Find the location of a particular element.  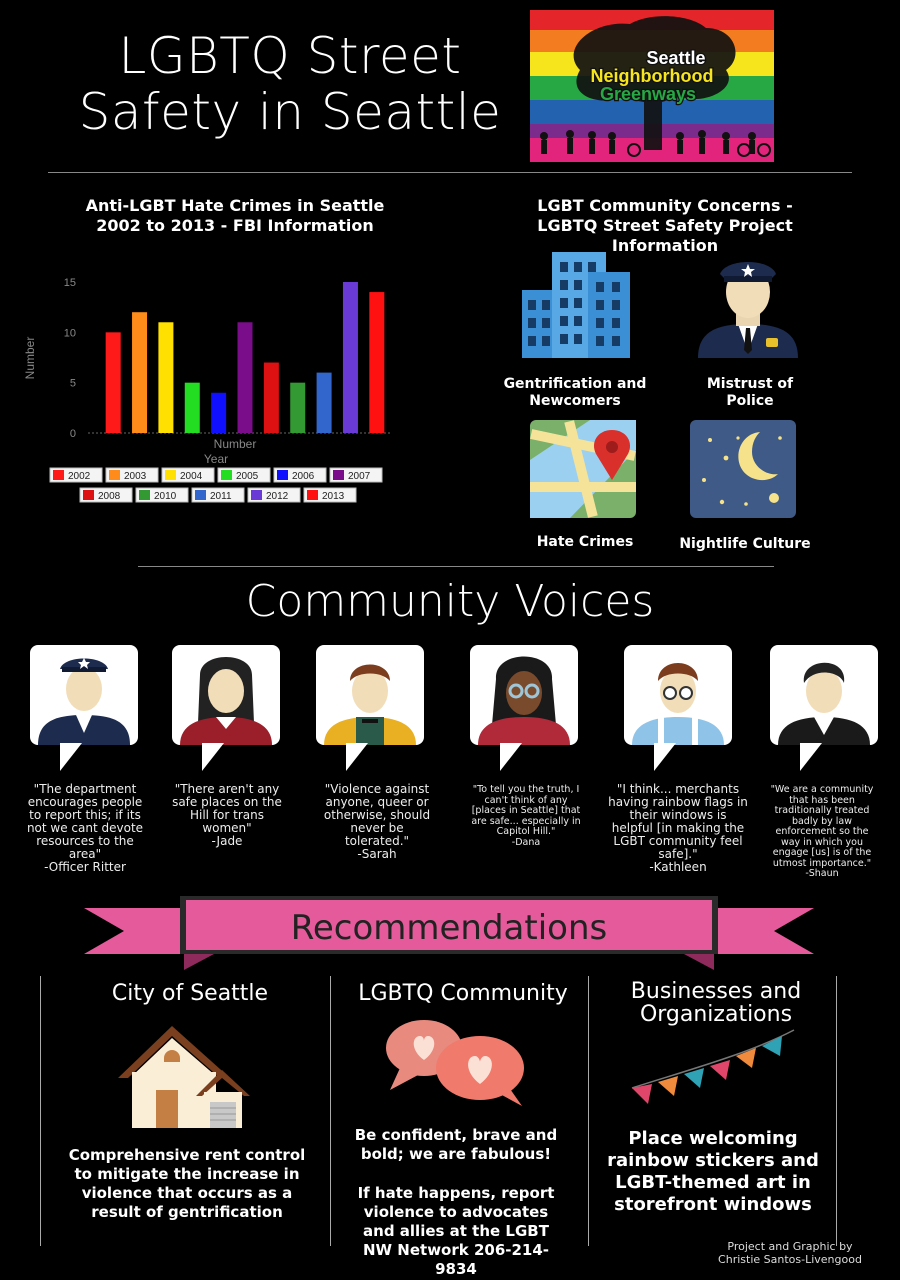

legend-label: 2005 is located at coordinates (247, 476).